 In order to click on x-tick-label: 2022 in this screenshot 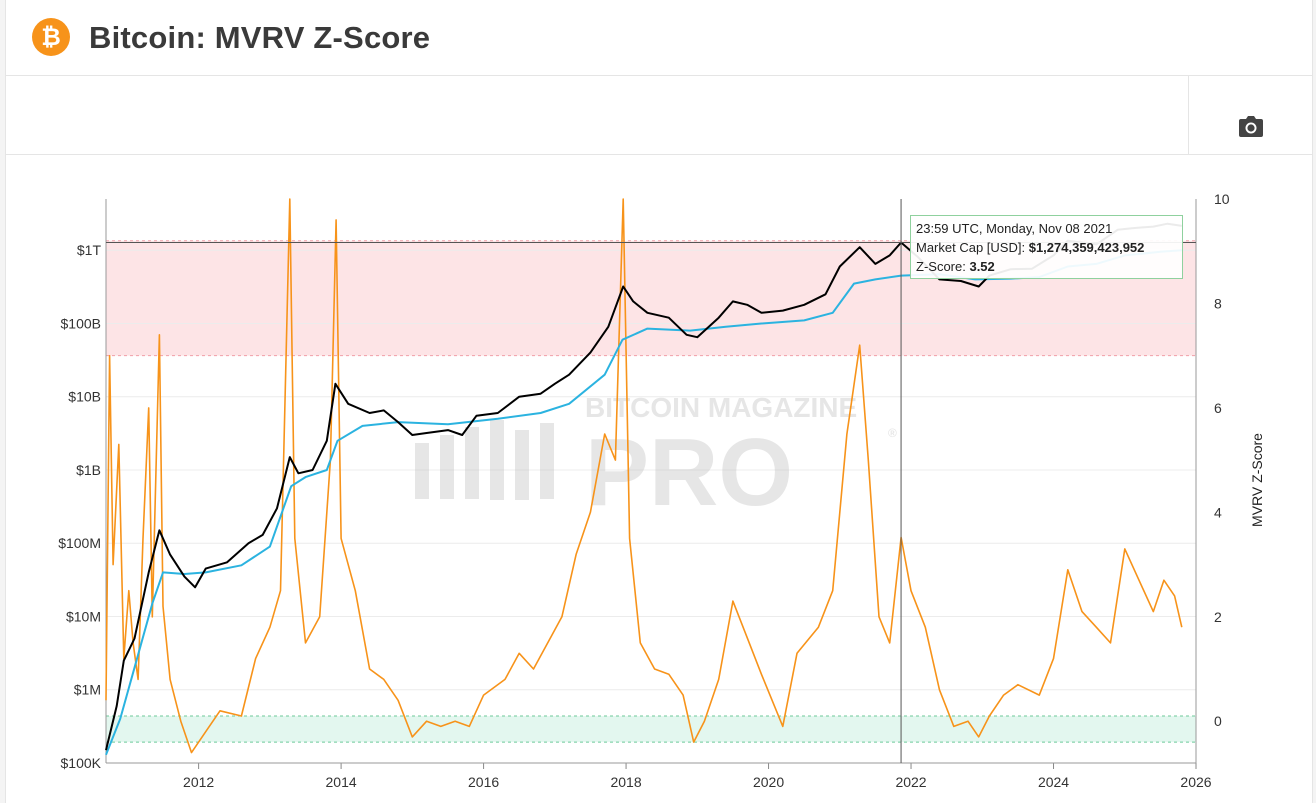, I will do `click(910, 782)`.